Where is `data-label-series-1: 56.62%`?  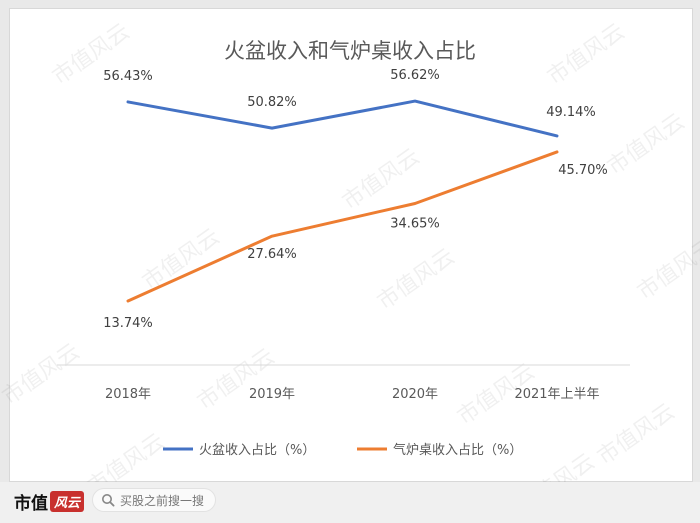
data-label-series-1: 56.62% is located at coordinates (415, 75).